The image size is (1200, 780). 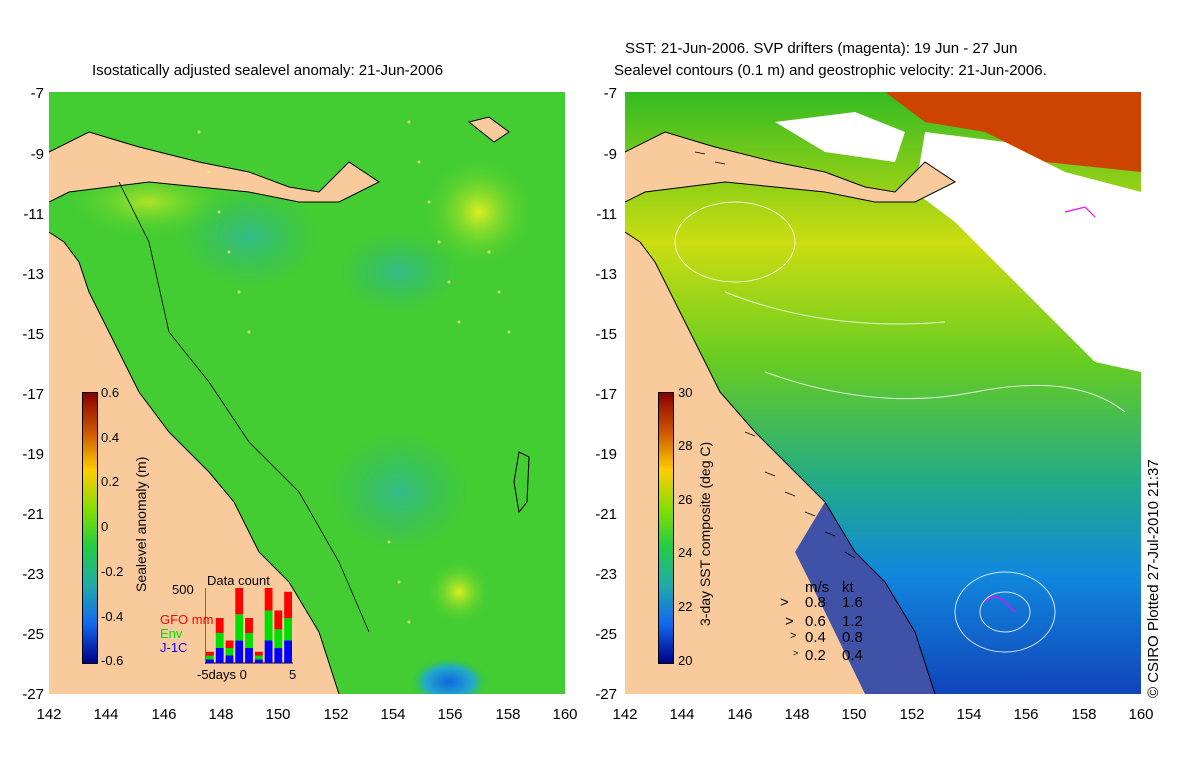 I want to click on velocity-ms: 0.2, so click(x=815, y=655).